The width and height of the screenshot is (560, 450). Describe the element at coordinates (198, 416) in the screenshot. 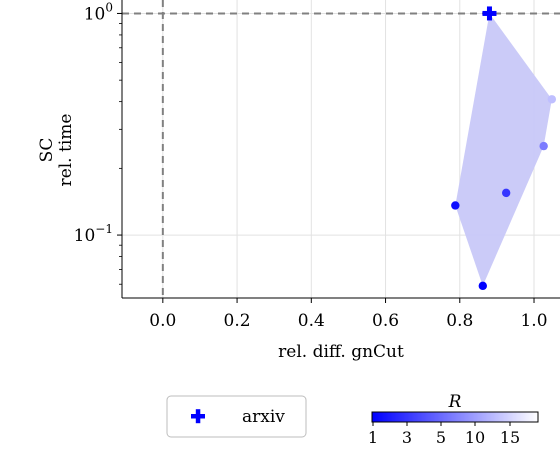

I see `legend-marker-plus-icon` at that location.